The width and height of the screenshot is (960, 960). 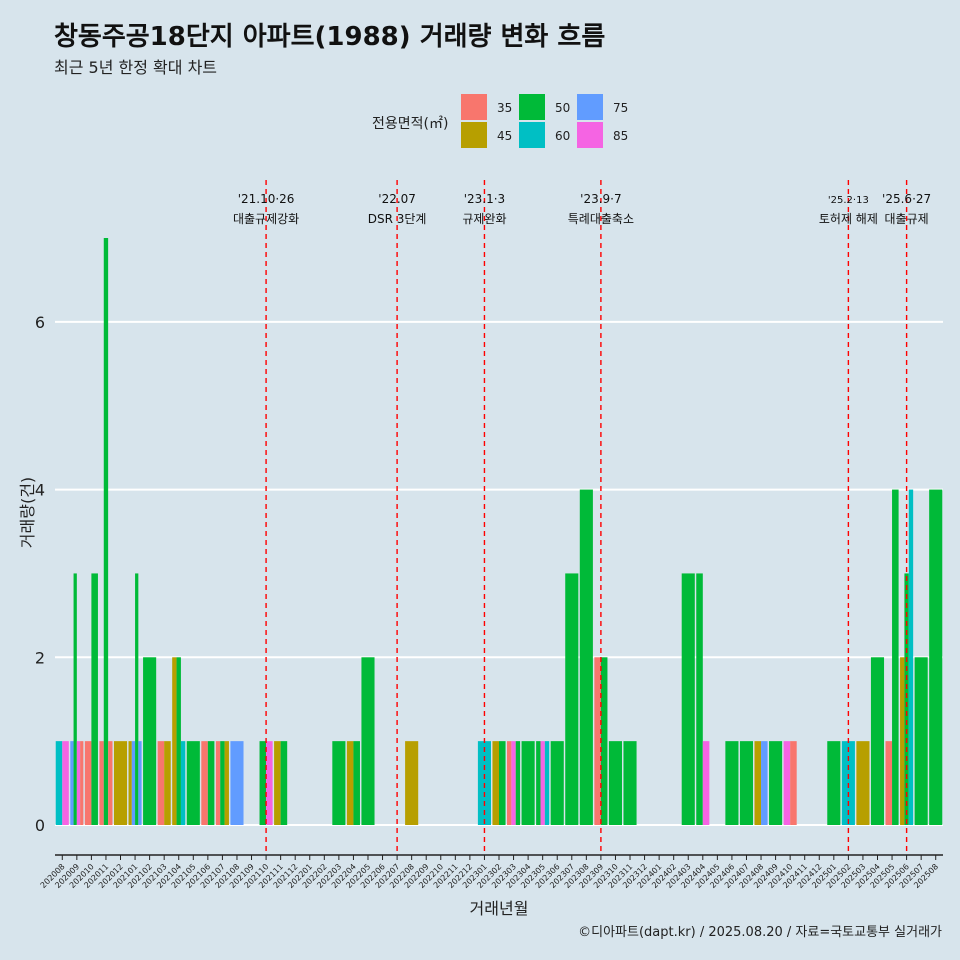 What do you see at coordinates (484, 219) in the screenshot?
I see `event-label-202301: 규제완화` at bounding box center [484, 219].